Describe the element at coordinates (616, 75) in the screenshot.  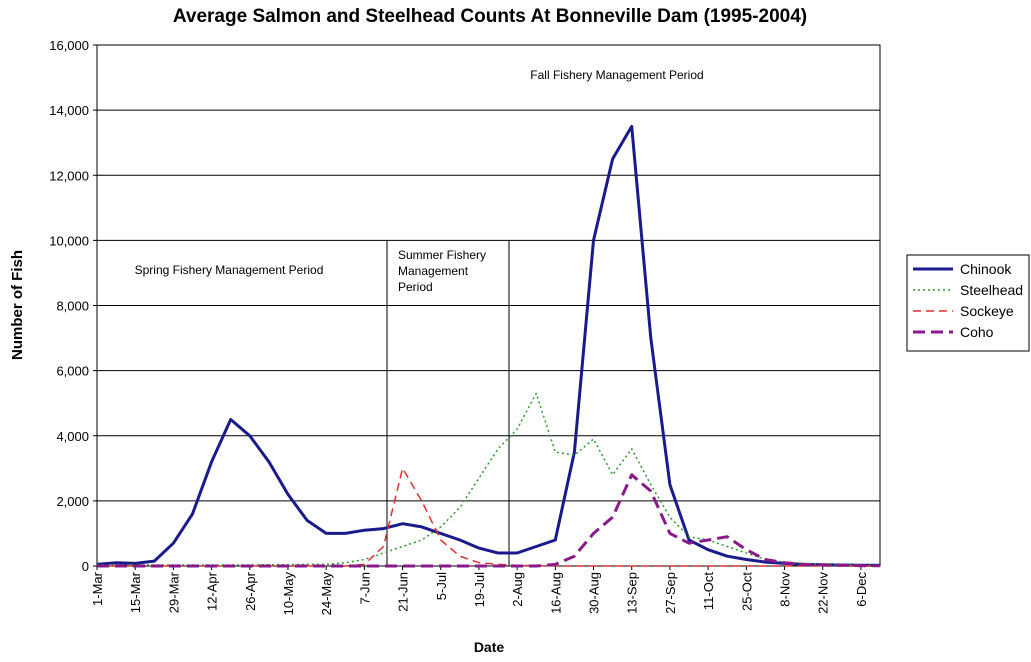
I see `annotation: Fall Fishery Management Period` at that location.